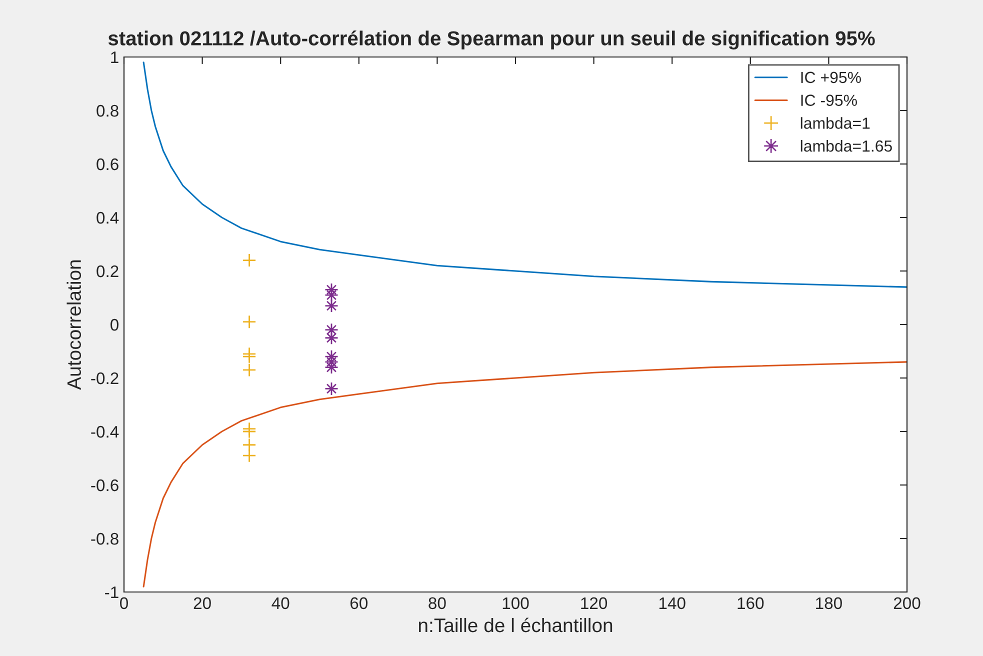 This screenshot has width=983, height=656. Describe the element at coordinates (831, 78) in the screenshot. I see `legend-label: IC +95%` at that location.